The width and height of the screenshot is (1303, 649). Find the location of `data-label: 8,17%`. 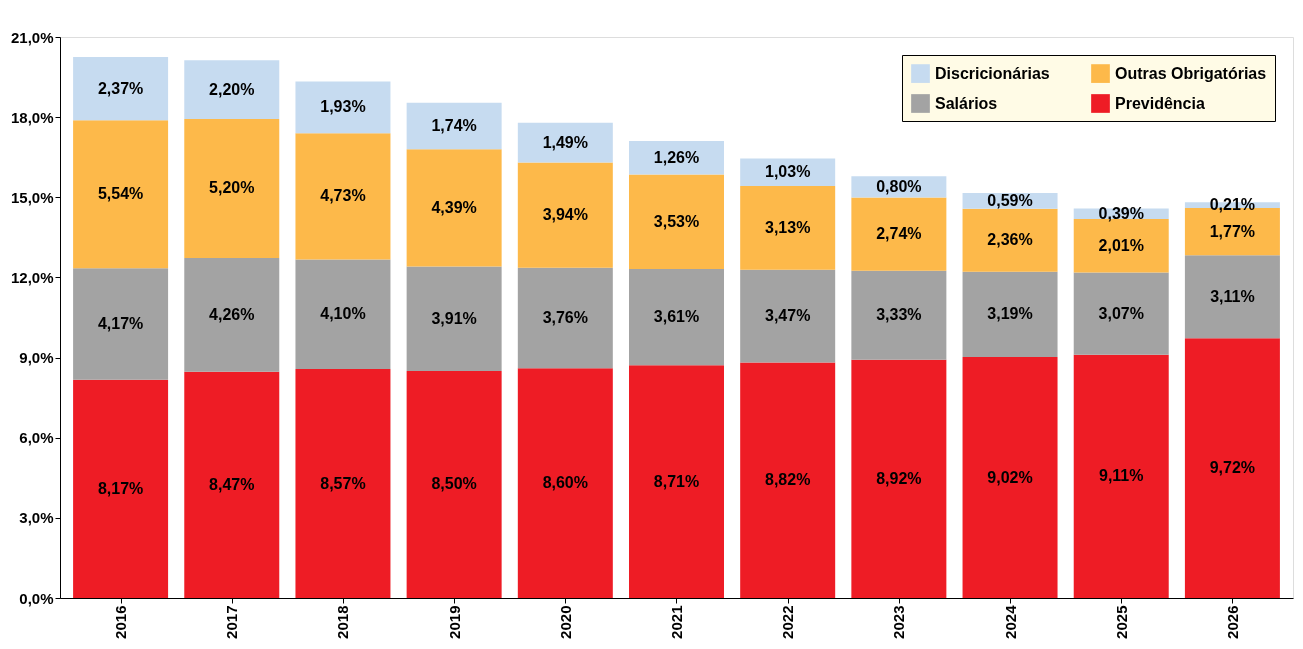

data-label: 8,17% is located at coordinates (120, 488).